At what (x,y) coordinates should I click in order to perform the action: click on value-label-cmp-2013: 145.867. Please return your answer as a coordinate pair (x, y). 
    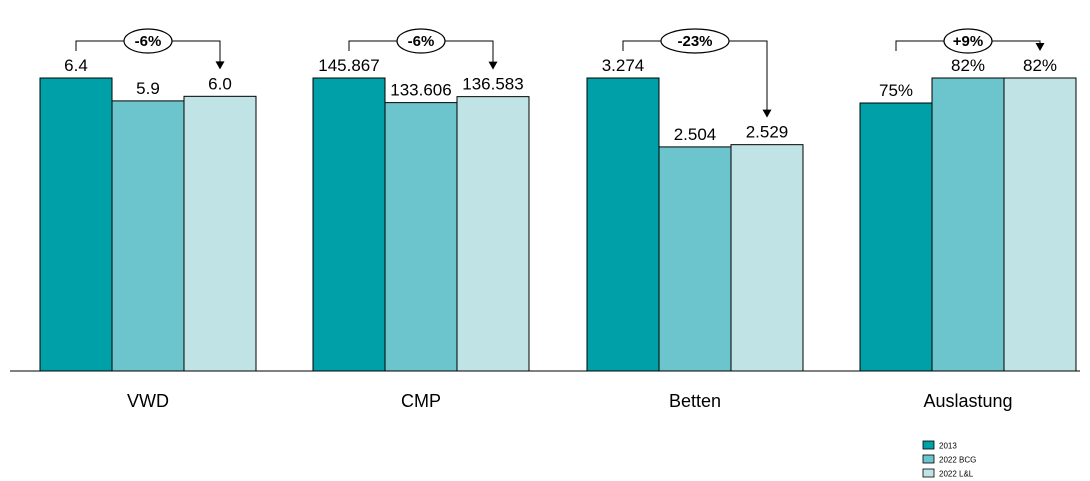
    Looking at the image, I should click on (348, 65).